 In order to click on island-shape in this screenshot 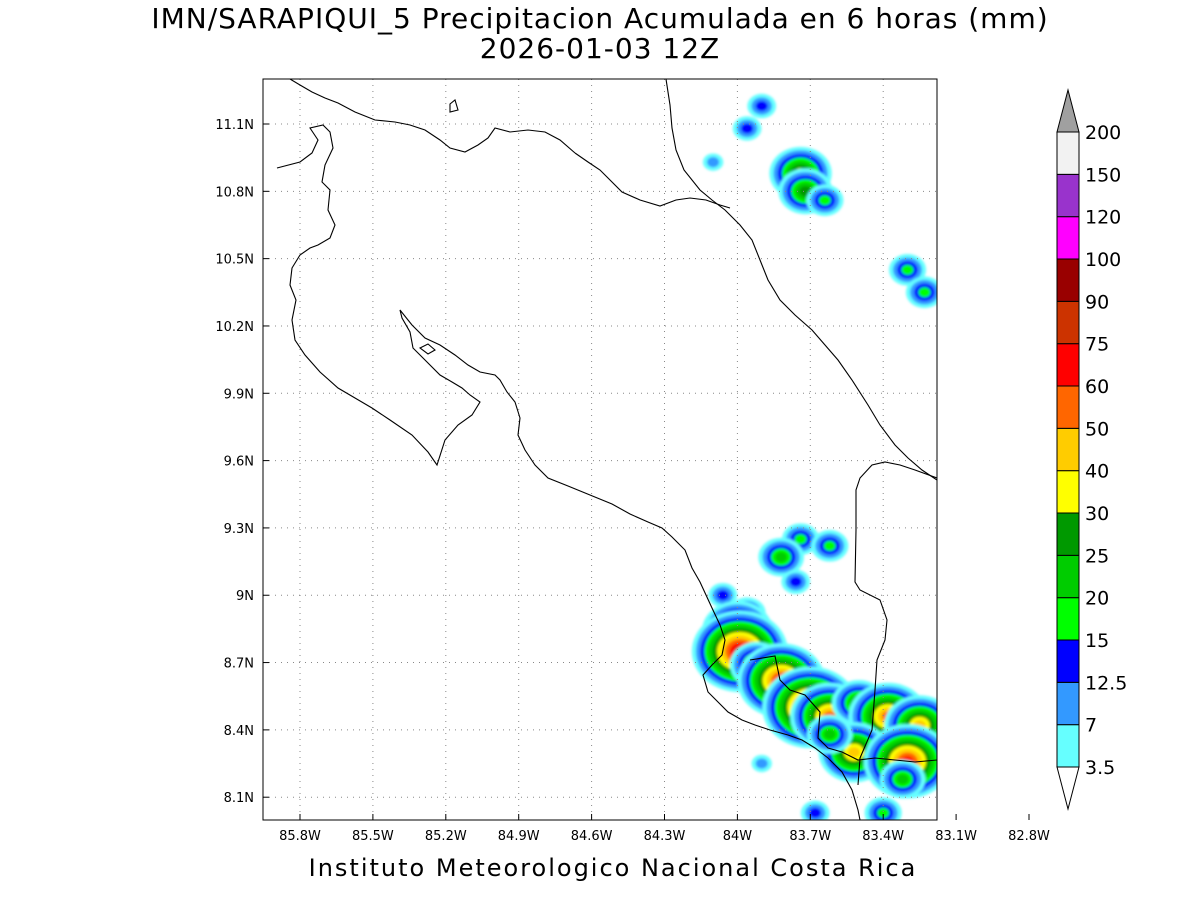, I will do `click(427, 349)`.